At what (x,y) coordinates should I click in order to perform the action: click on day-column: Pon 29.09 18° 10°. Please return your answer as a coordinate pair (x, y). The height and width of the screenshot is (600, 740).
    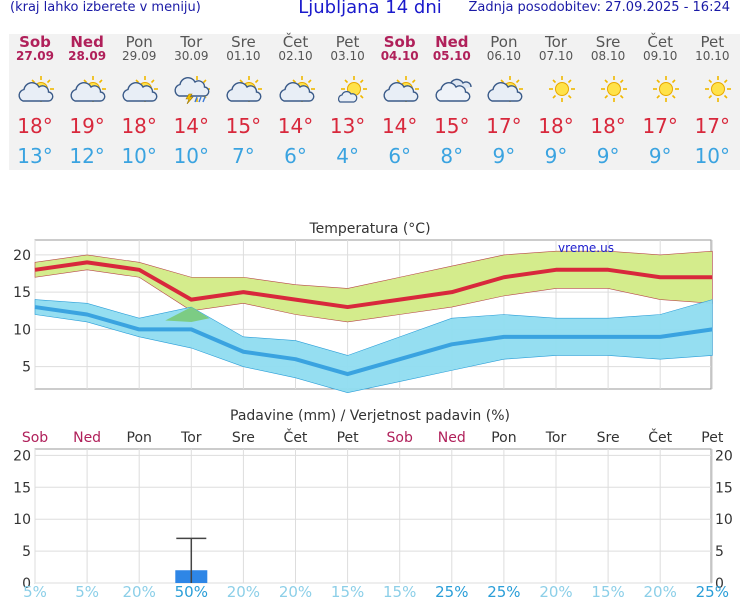
    Looking at the image, I should click on (139, 102).